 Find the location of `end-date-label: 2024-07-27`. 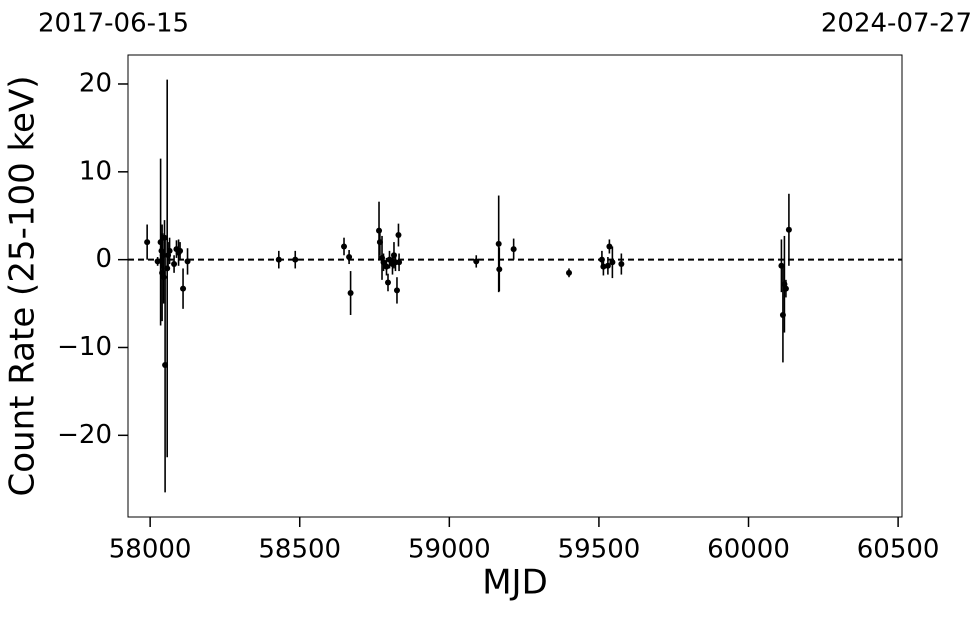

end-date-label: 2024-07-27 is located at coordinates (896, 24).